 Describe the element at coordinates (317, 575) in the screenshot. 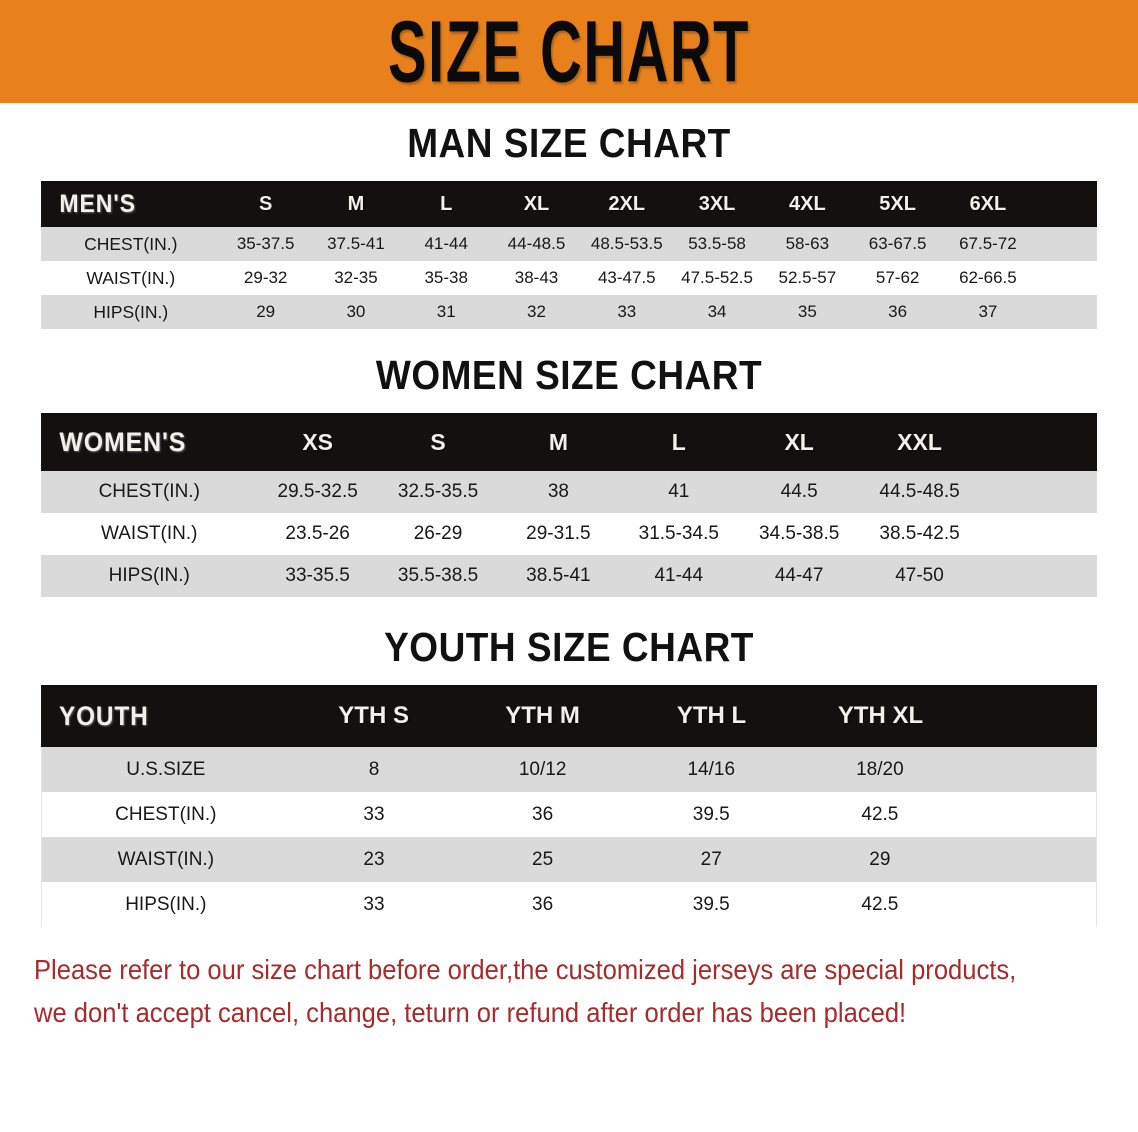

I see `women-hips-xs: 33-35.5` at that location.